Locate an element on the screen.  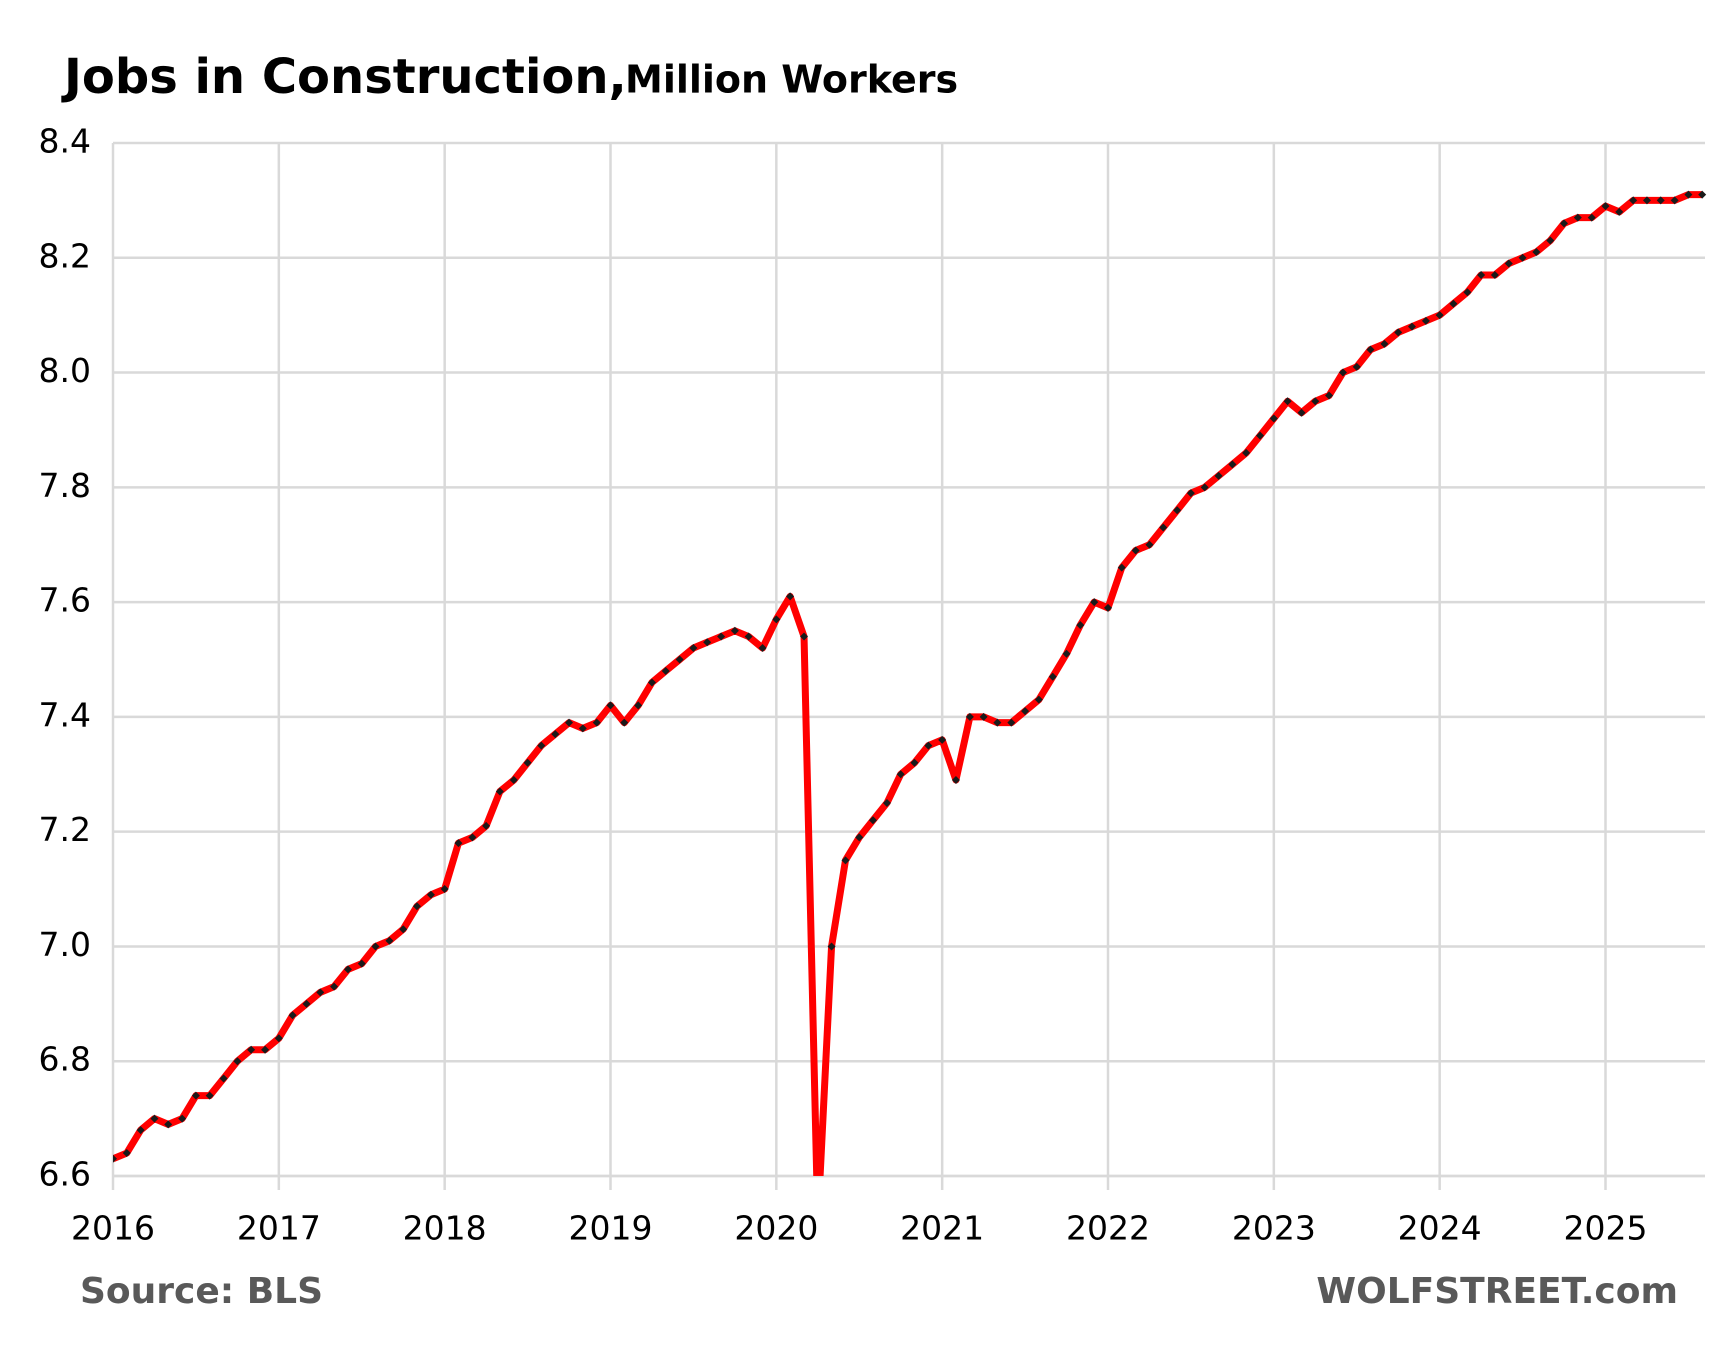
y-tick-label: 6.6 is located at coordinates (65, 1174).